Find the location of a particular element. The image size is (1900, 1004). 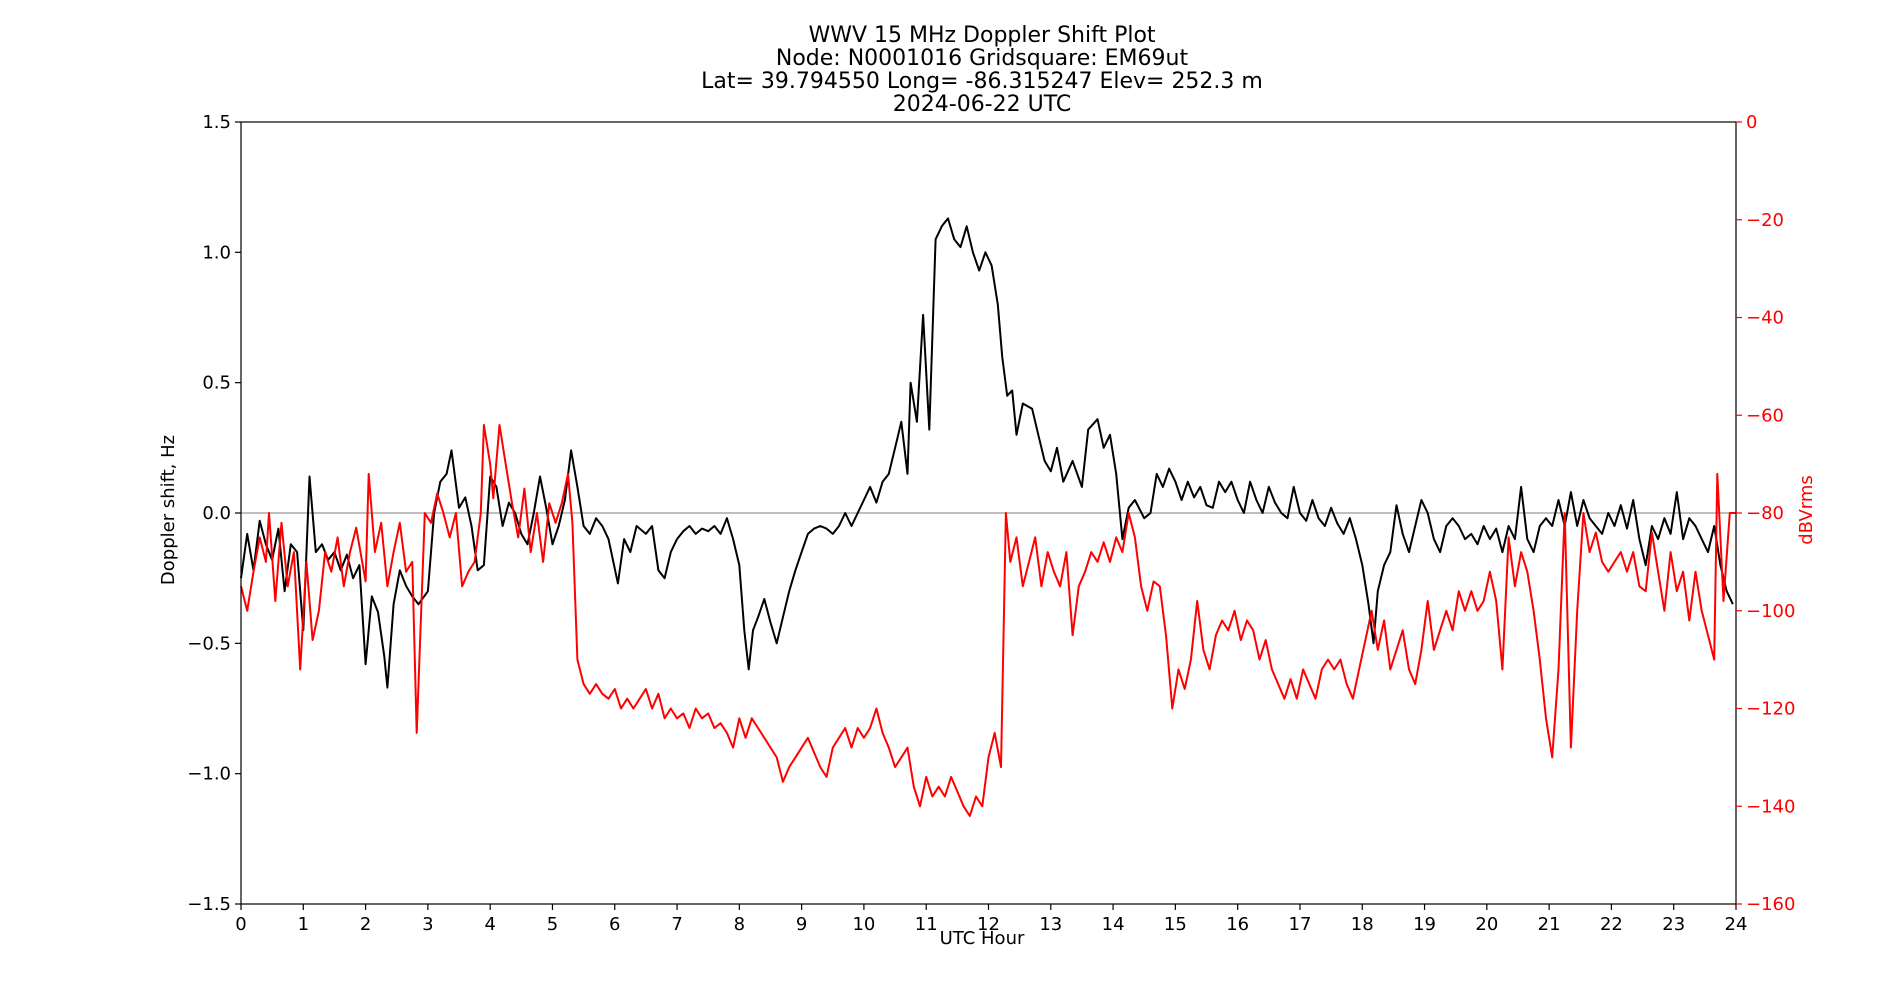

x-tick-label: 7 is located at coordinates (676, 924).